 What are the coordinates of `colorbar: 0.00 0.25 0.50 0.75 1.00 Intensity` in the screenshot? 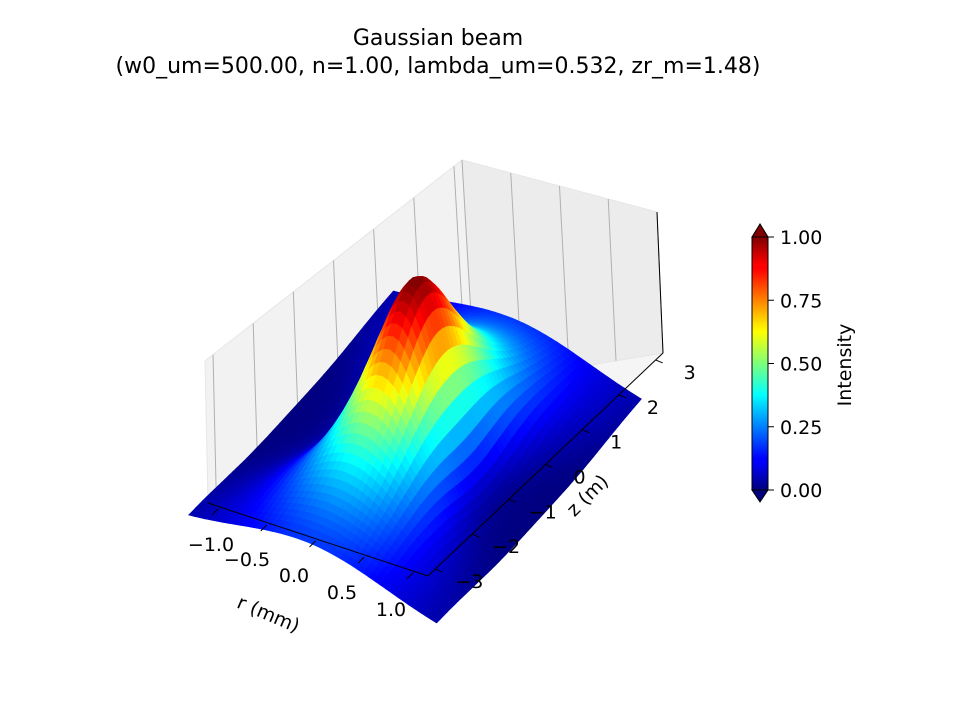 It's located at (803, 363).